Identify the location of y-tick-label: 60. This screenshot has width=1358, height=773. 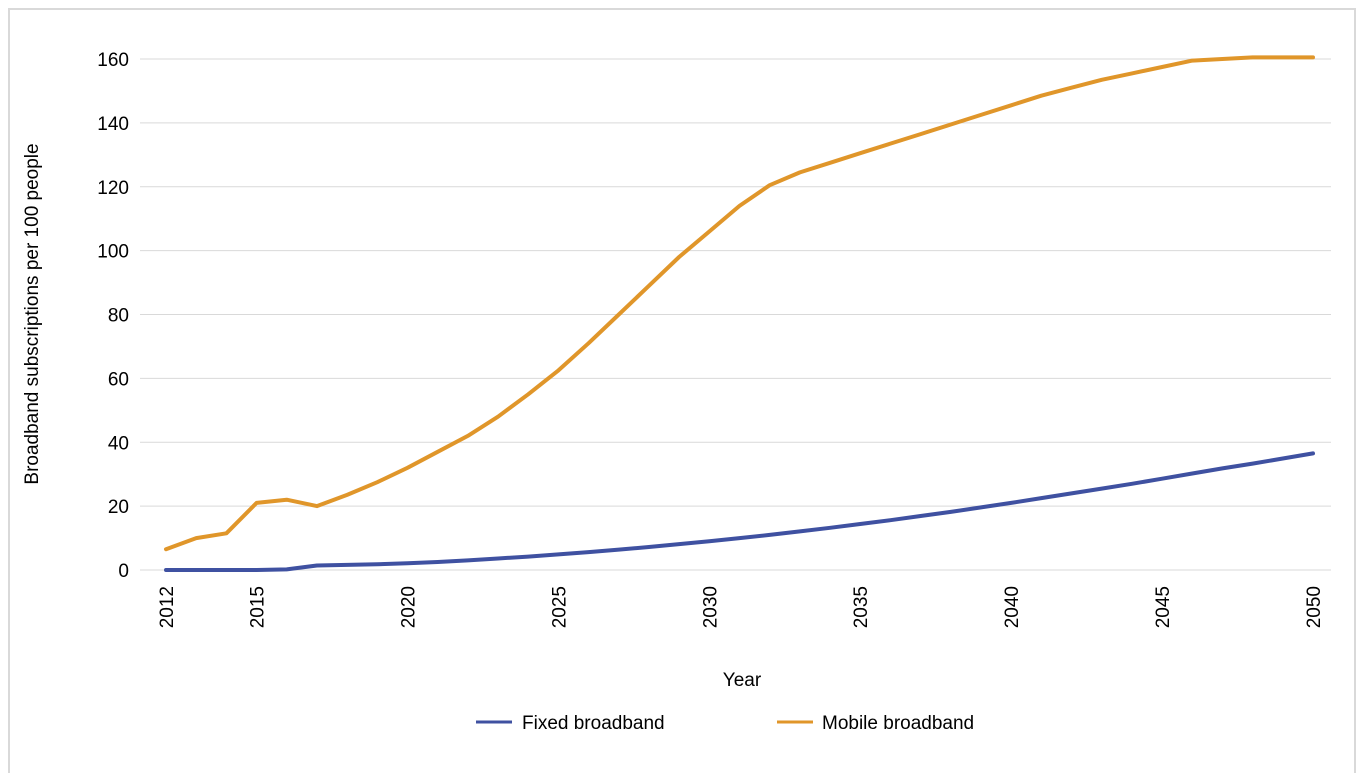
(118, 379).